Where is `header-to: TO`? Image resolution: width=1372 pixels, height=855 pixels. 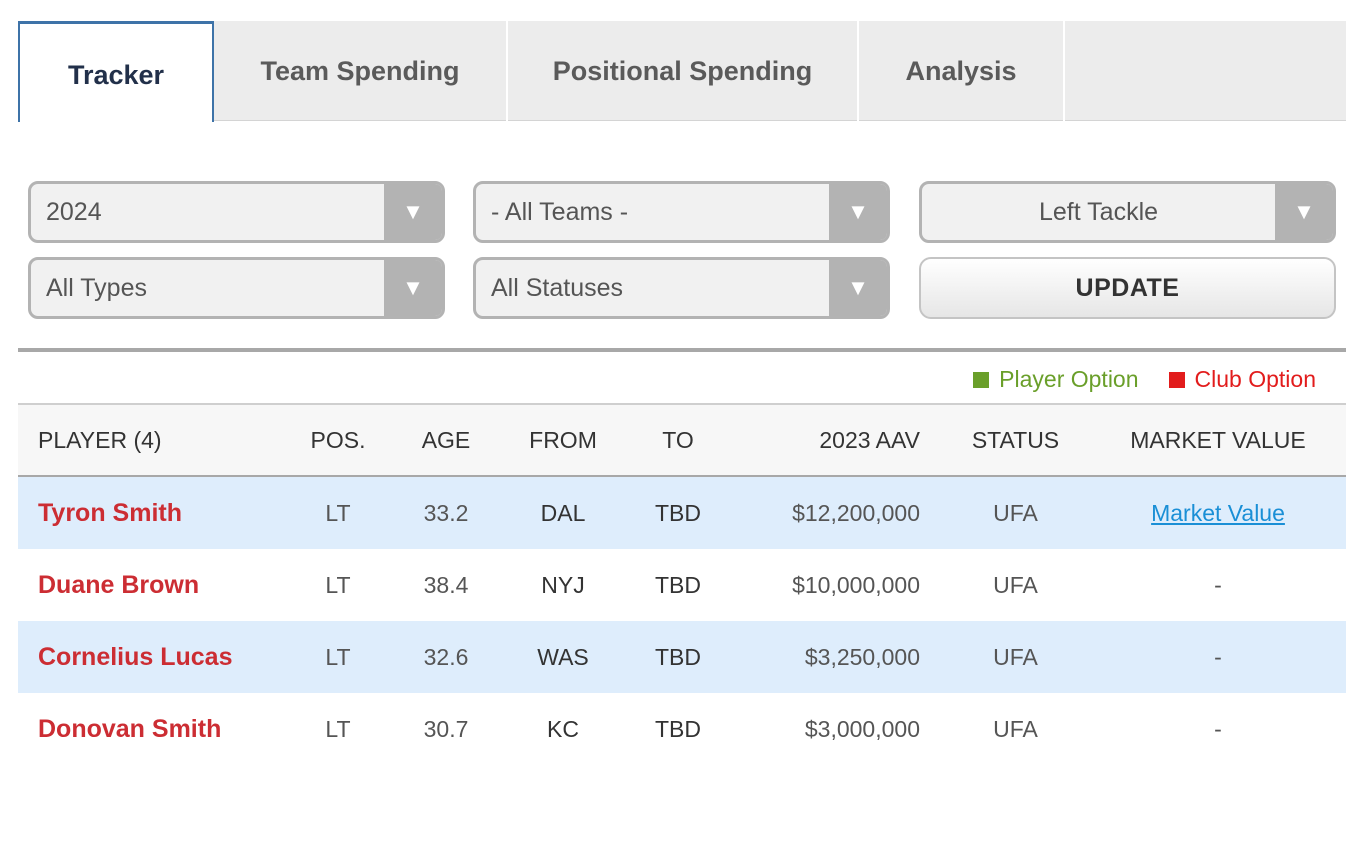
header-to: TO is located at coordinates (678, 439).